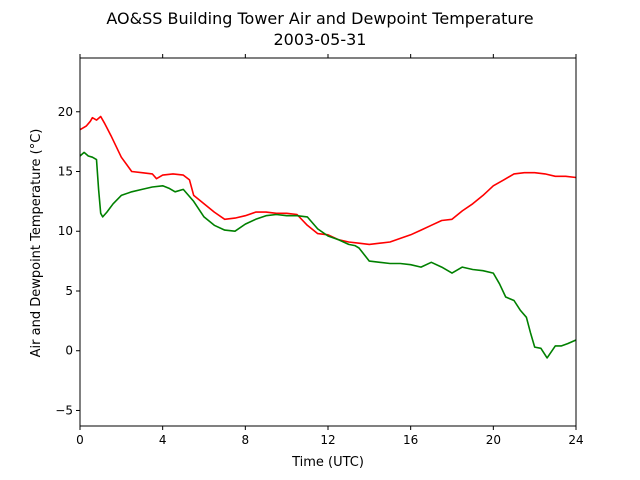 The height and width of the screenshot is (480, 640). What do you see at coordinates (65, 172) in the screenshot?
I see `y-tick-label: 15` at bounding box center [65, 172].